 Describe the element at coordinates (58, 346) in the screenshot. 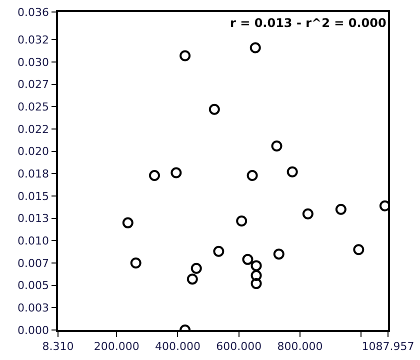

I see `x-tick-label: 8.310` at that location.